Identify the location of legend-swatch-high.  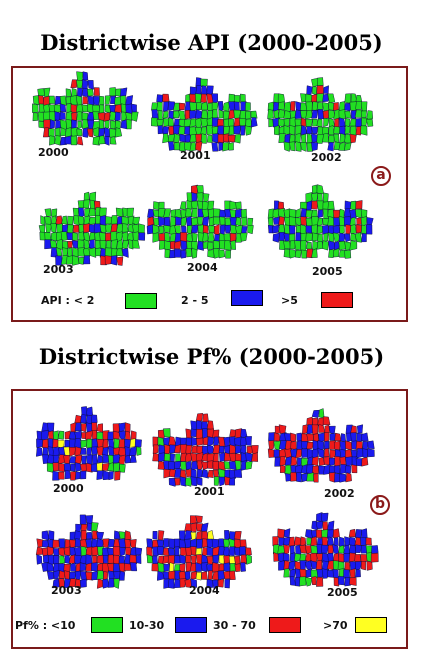
(285, 625).